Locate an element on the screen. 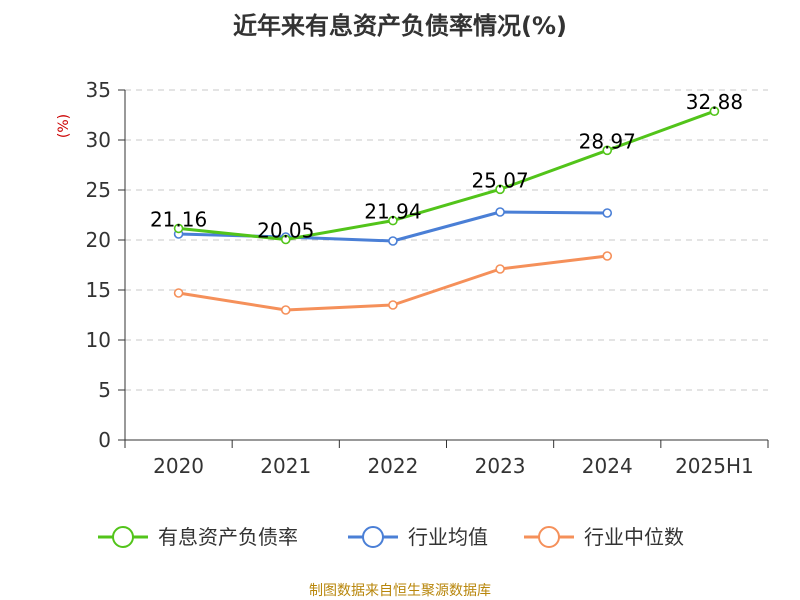 The width and height of the screenshot is (800, 600). x-tick-label: 2023 is located at coordinates (500, 466).